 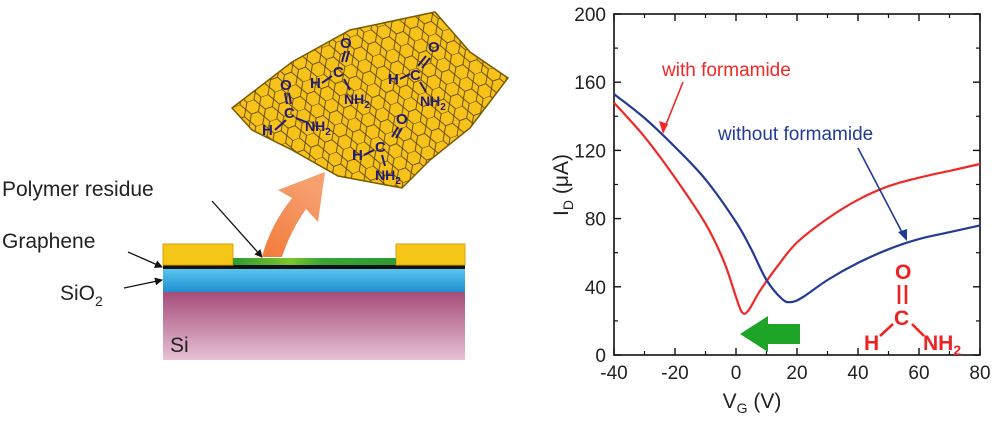 I want to click on y-tick-label: 160, so click(x=590, y=83).